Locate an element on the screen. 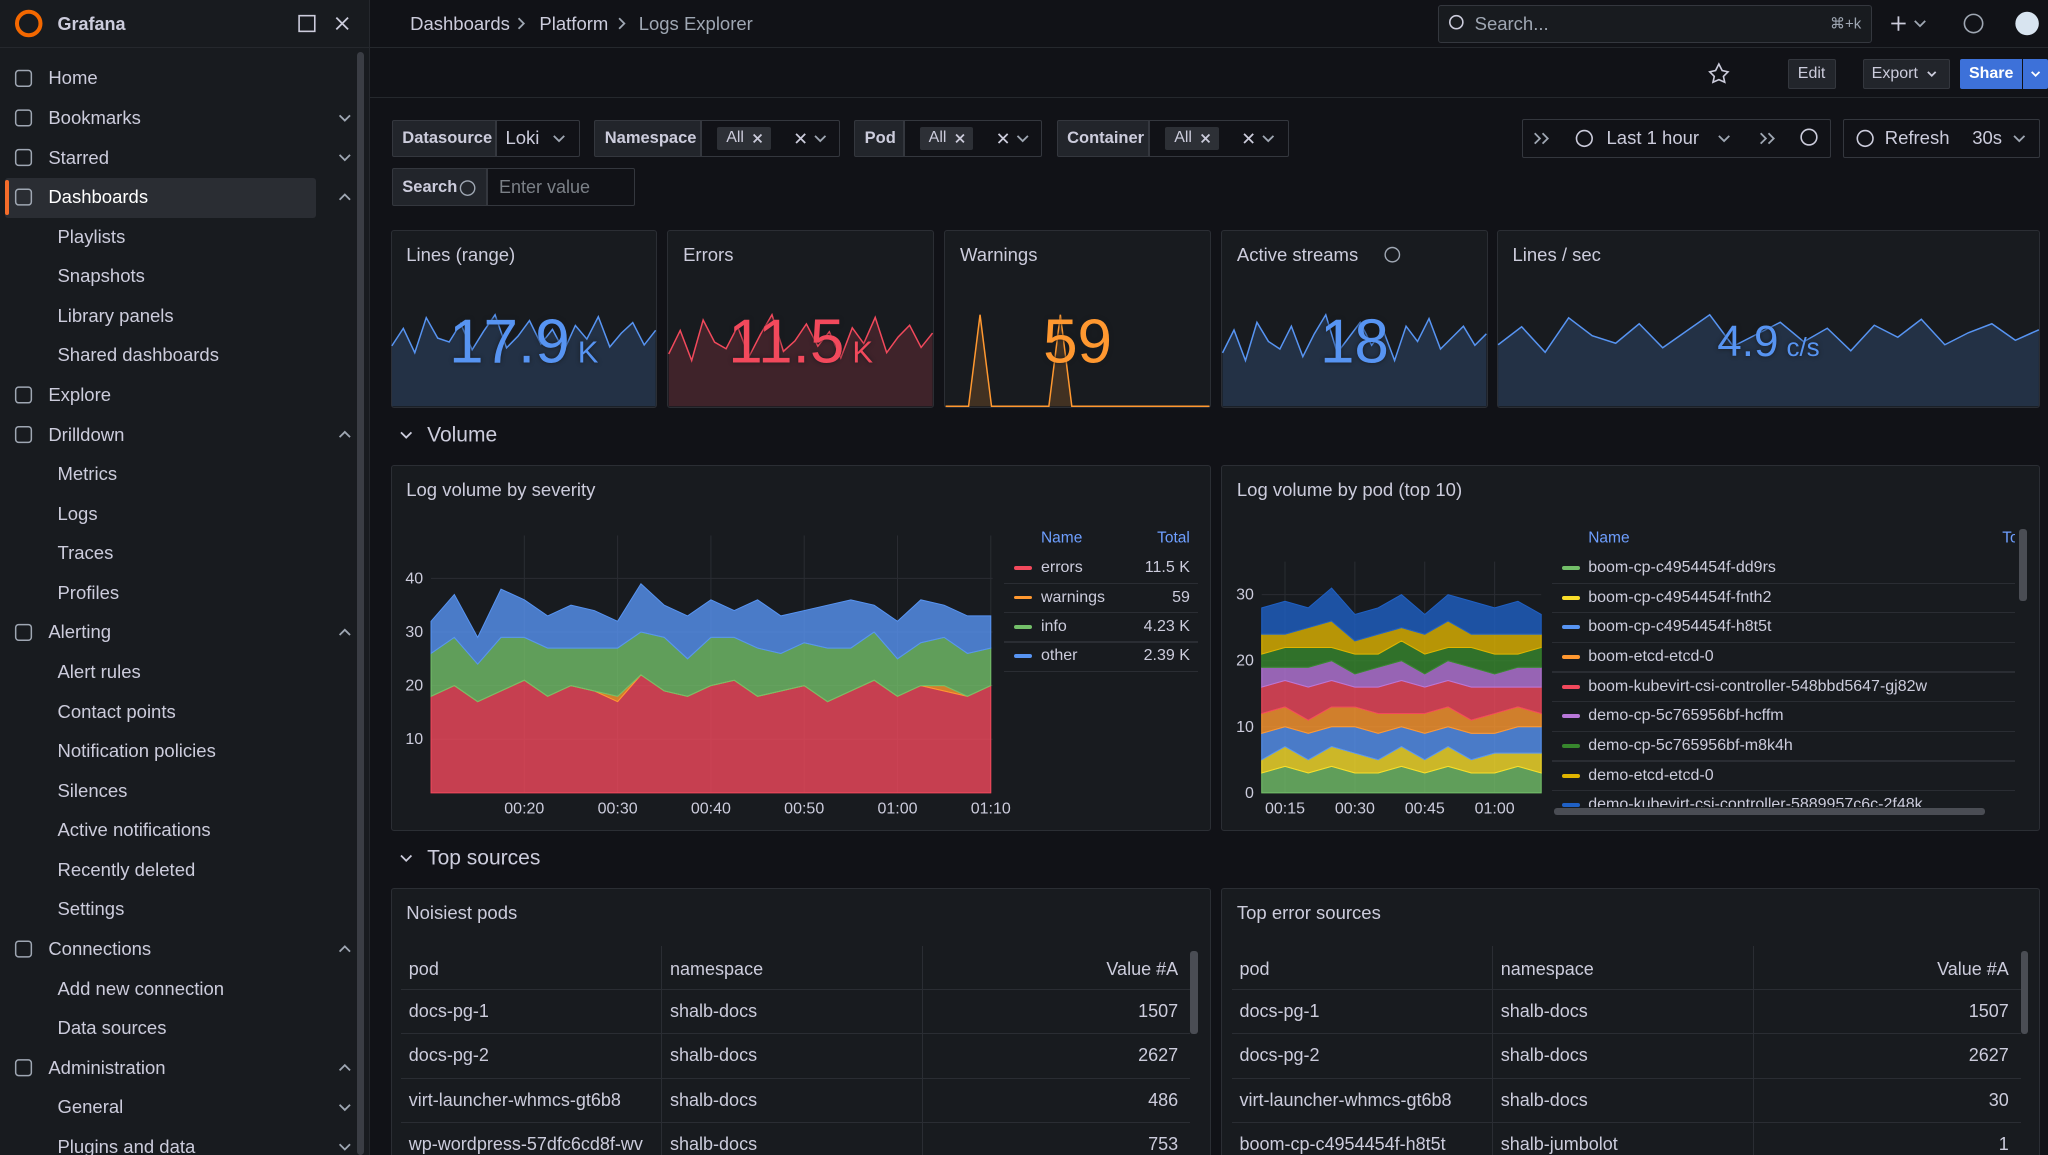 The image size is (2048, 1155). legend-name: boom-etcd-etcd-0 is located at coordinates (1651, 657).